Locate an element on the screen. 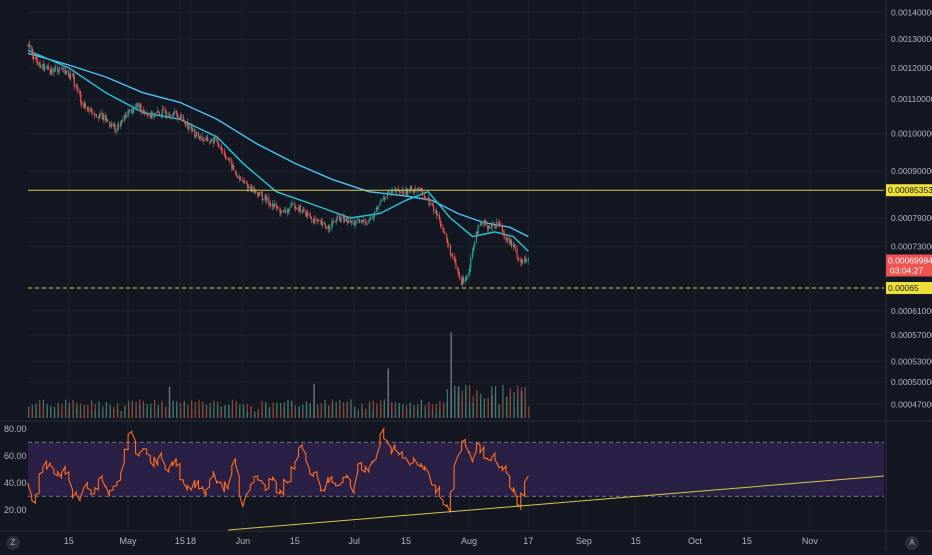  x-tick-label: Aug is located at coordinates (469, 541).